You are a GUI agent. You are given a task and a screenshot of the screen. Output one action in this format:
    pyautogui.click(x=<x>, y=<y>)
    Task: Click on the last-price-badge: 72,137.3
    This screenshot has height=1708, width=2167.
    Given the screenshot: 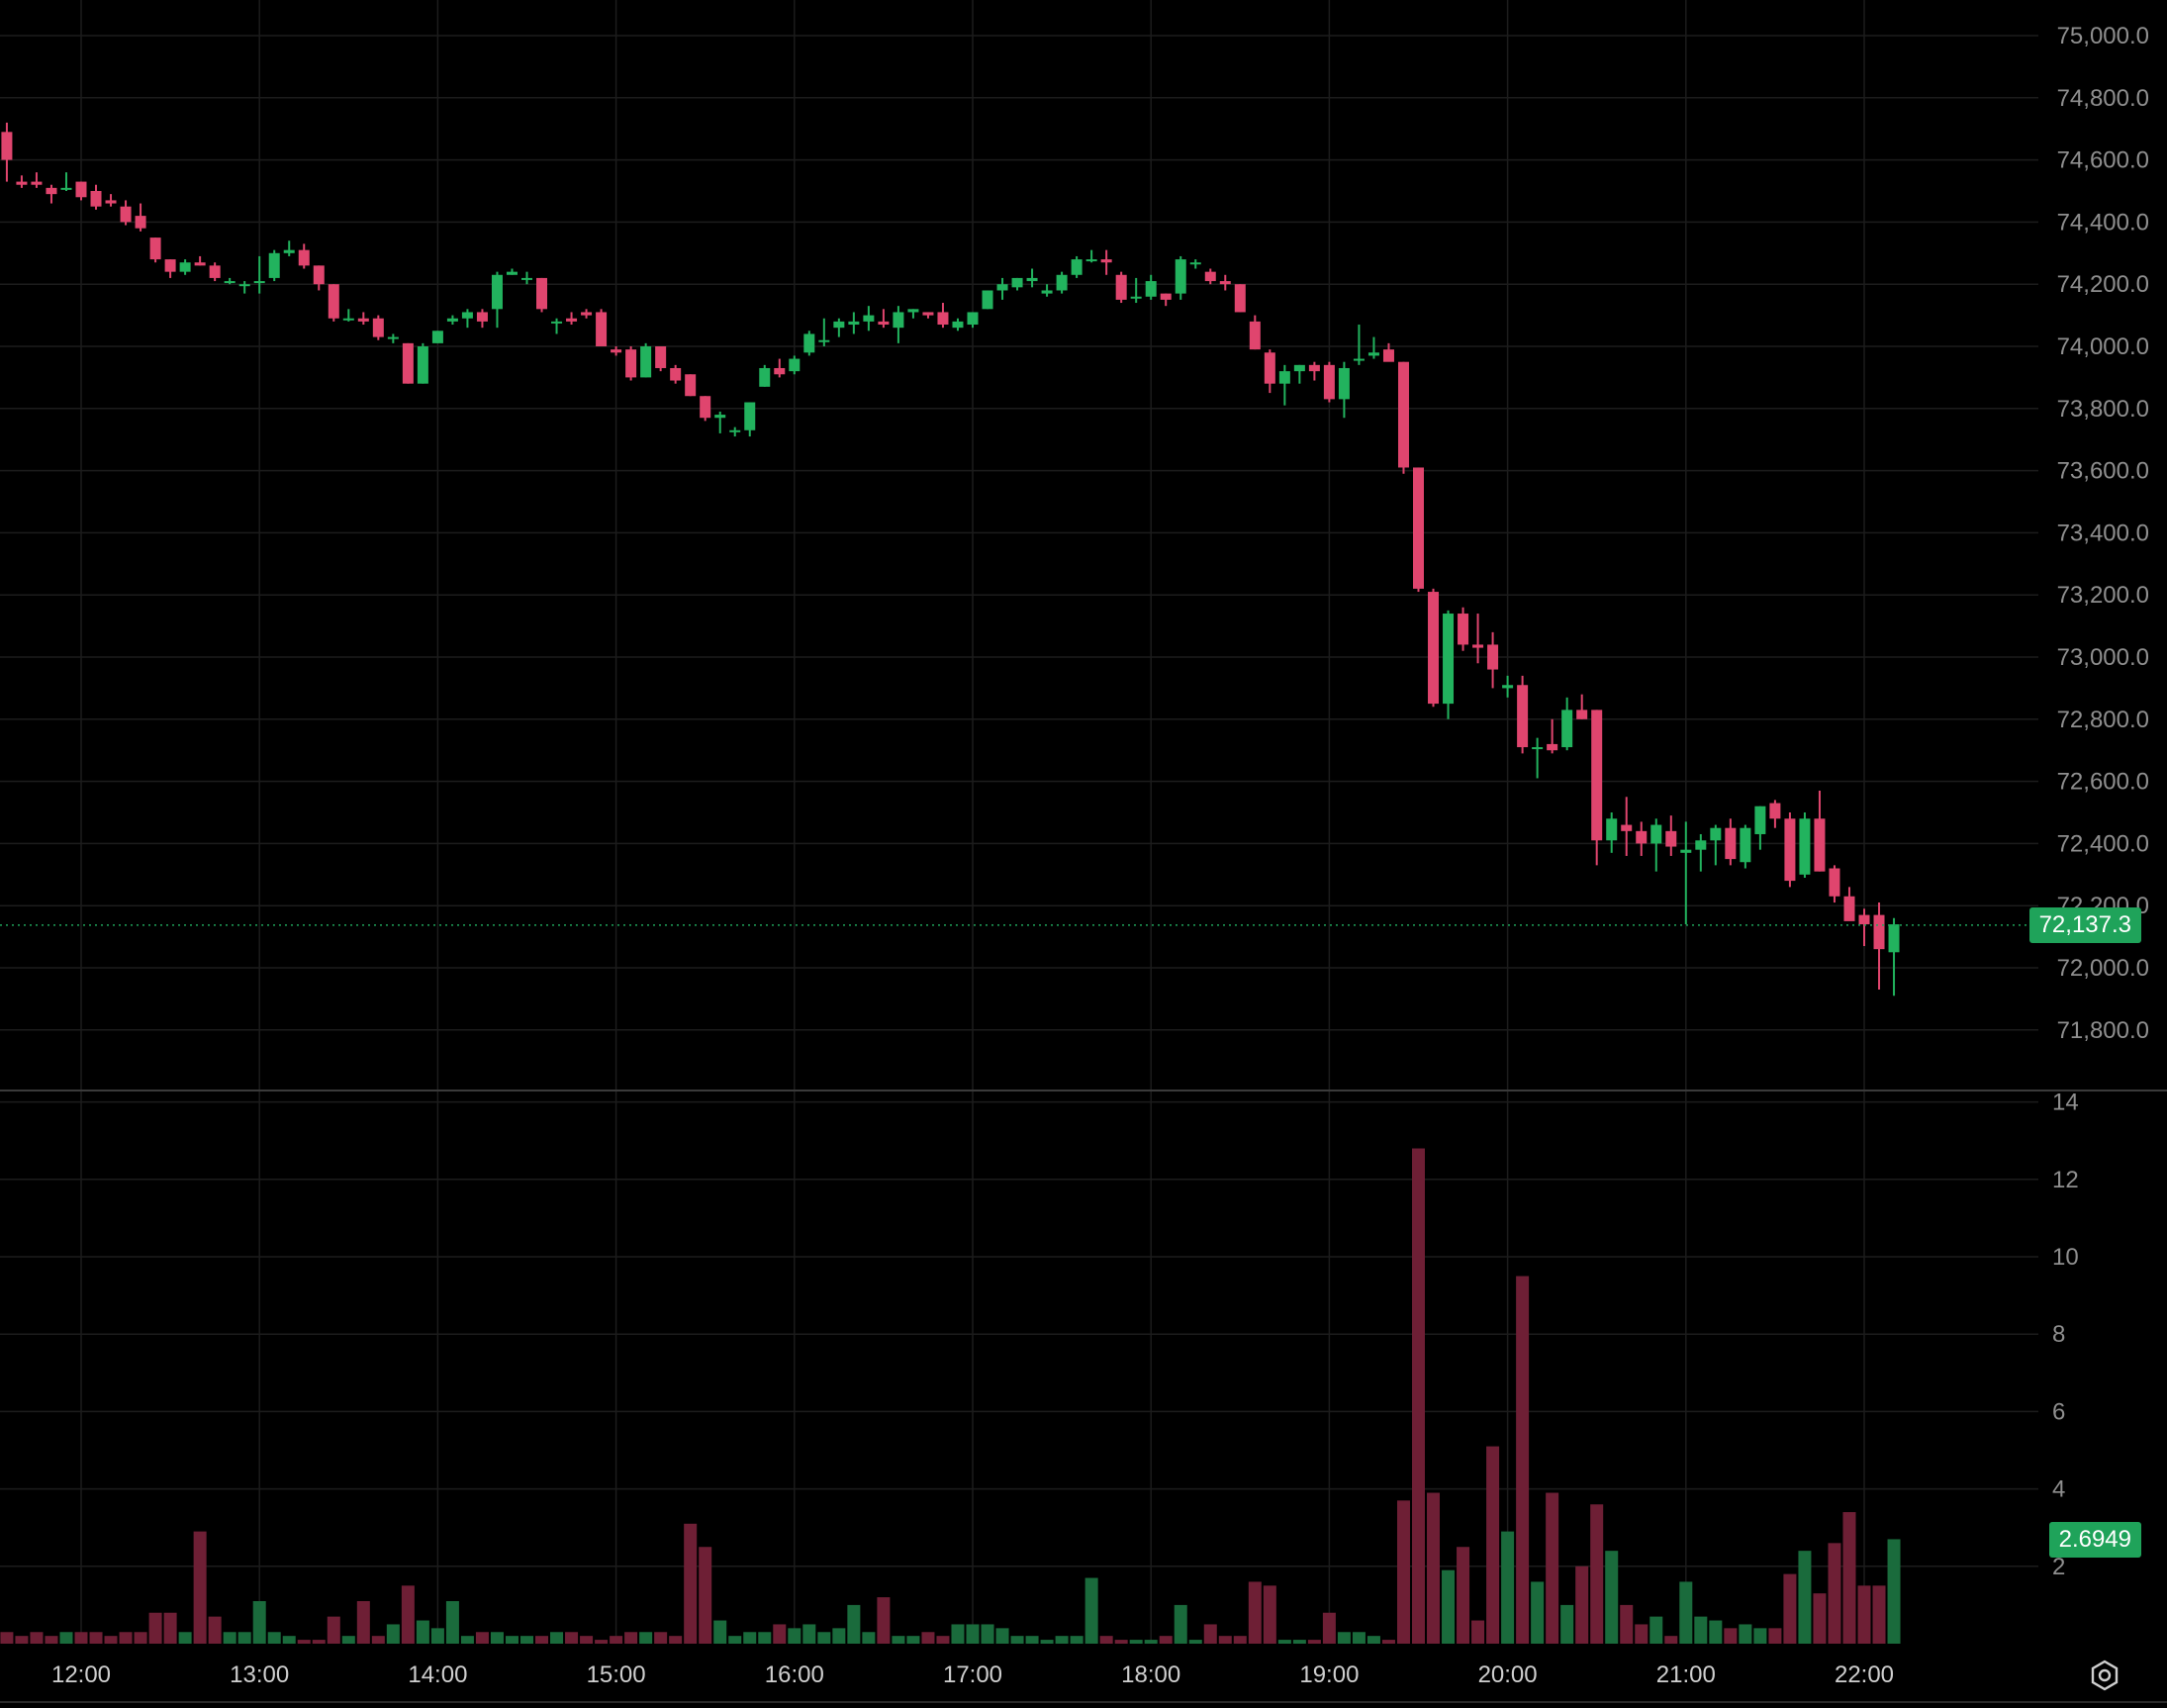 What is the action you would take?
    pyautogui.click(x=2084, y=924)
    